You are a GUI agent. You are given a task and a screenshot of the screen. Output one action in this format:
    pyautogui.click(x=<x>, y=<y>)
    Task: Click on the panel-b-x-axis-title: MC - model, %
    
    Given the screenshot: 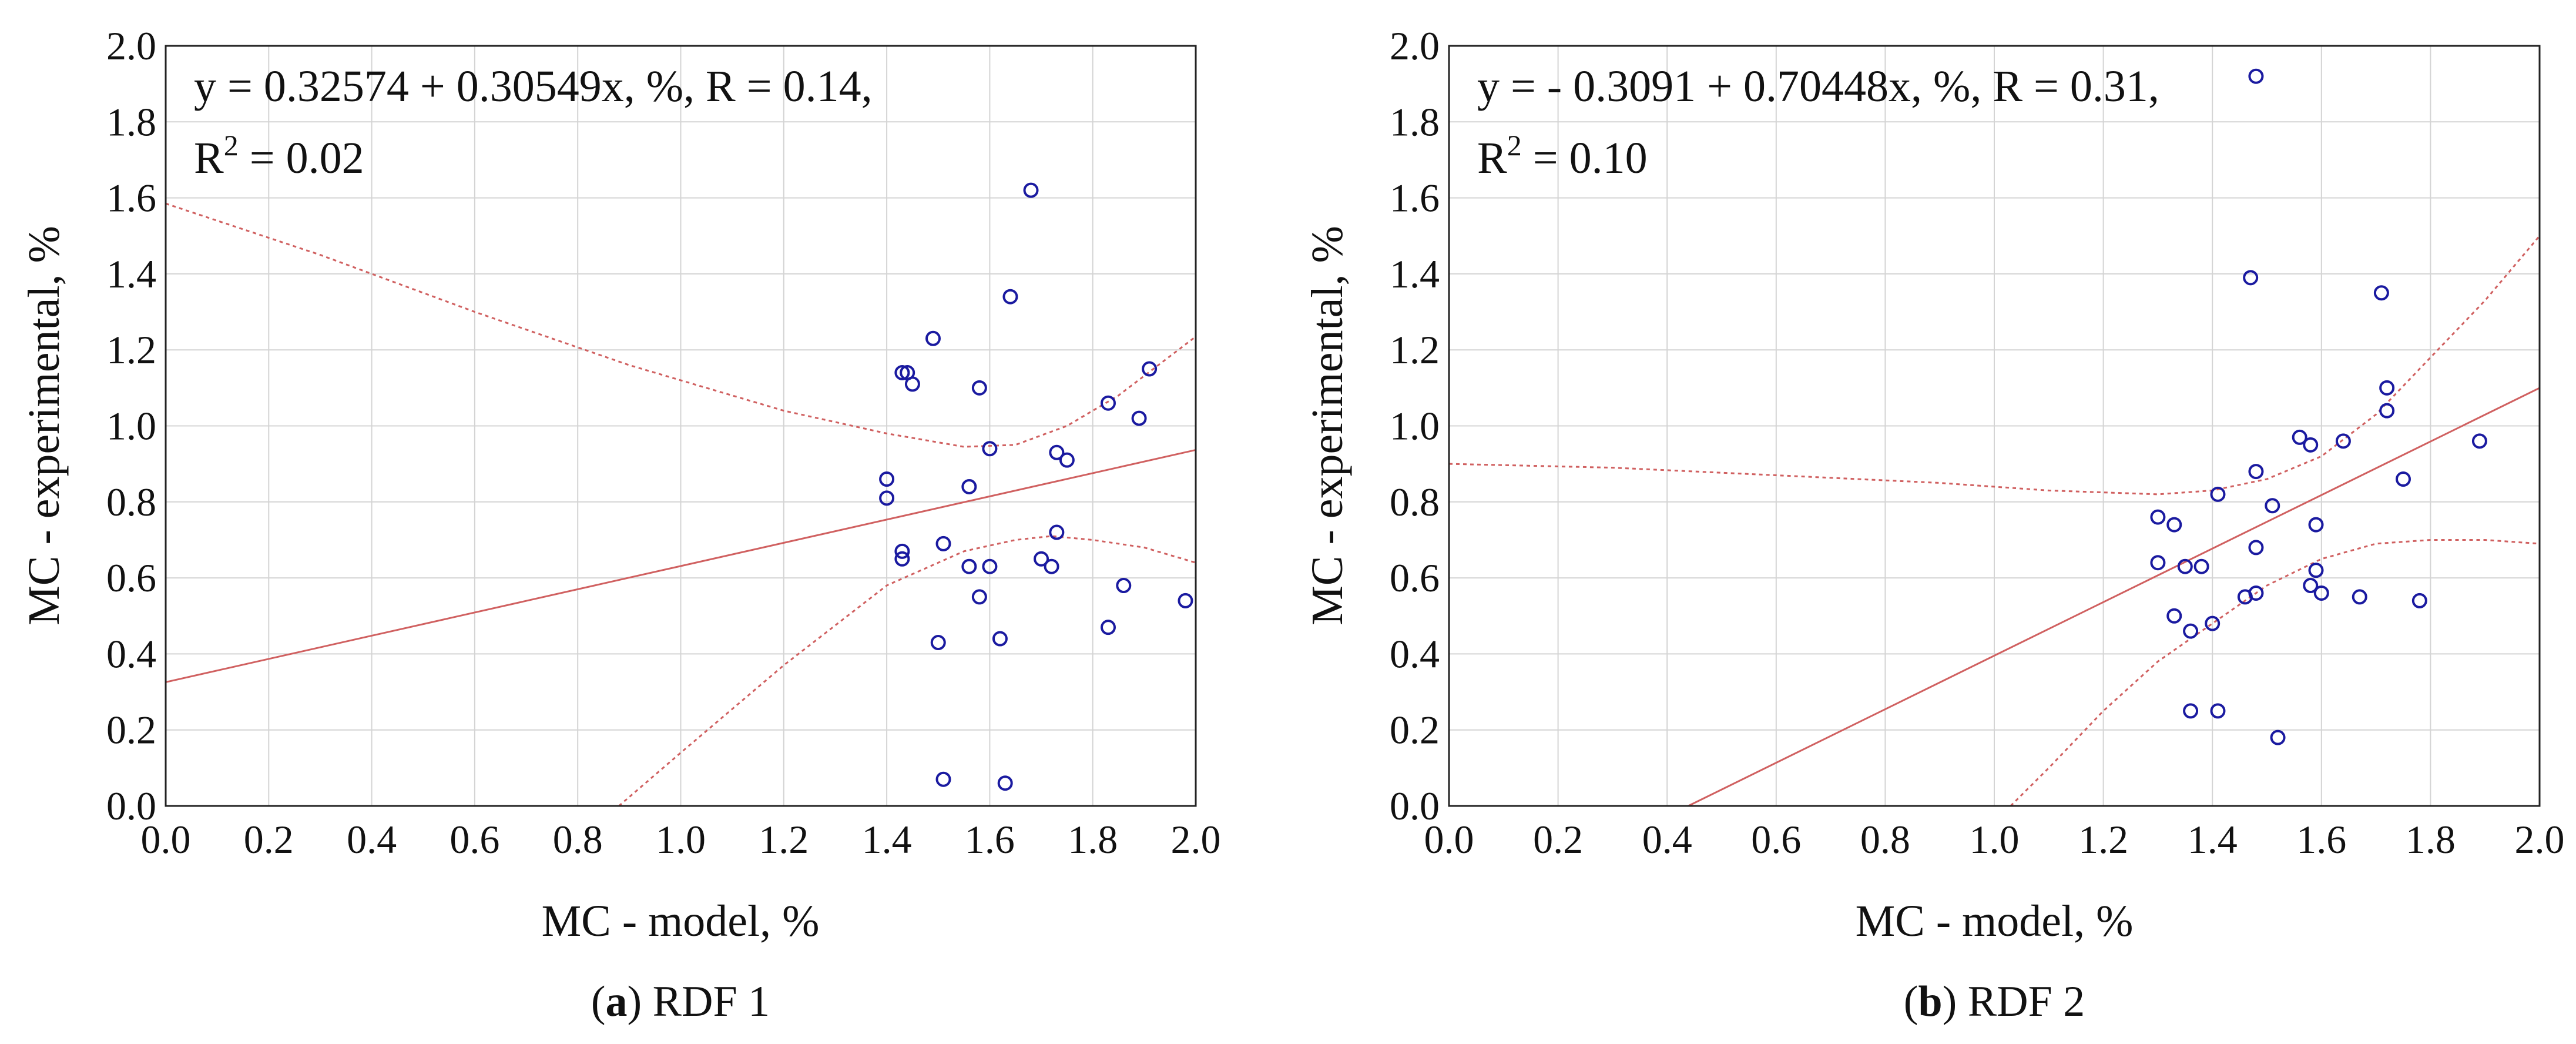 What is the action you would take?
    pyautogui.click(x=1995, y=921)
    